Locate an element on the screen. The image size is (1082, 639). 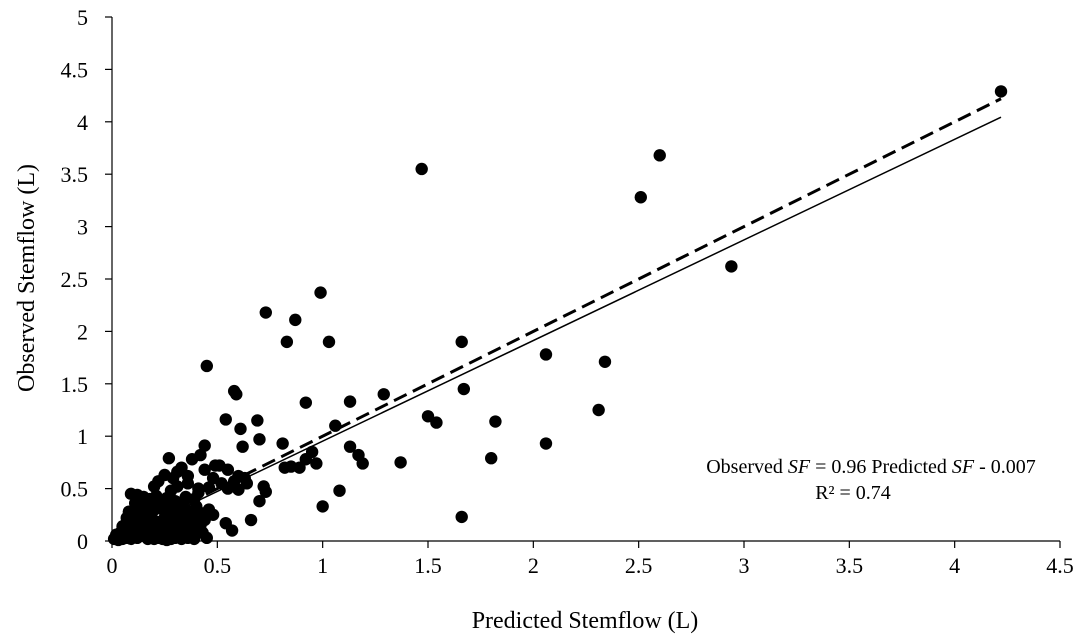
y-tick-label: 3 is located at coordinates (82, 227).